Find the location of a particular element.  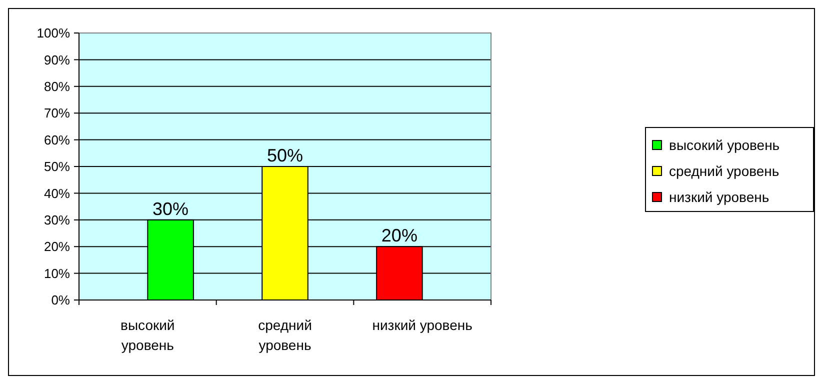

x-tick-label: средний уровень is located at coordinates (285, 335).